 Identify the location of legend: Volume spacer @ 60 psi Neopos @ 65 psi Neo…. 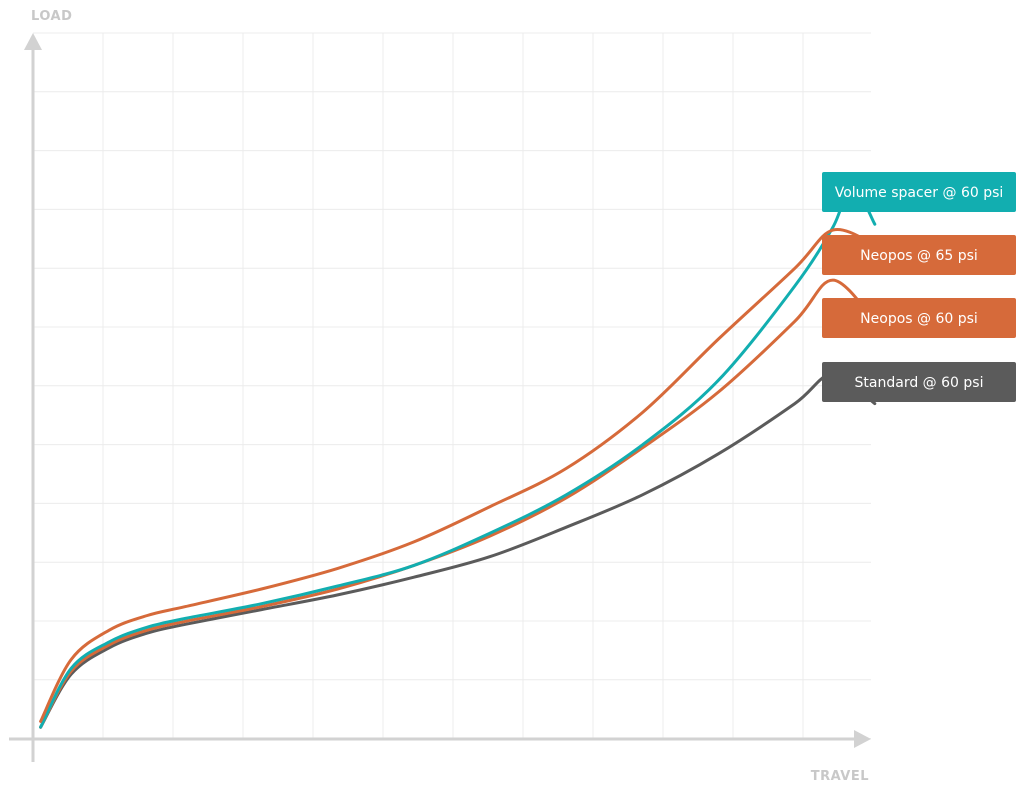
(919, 287).